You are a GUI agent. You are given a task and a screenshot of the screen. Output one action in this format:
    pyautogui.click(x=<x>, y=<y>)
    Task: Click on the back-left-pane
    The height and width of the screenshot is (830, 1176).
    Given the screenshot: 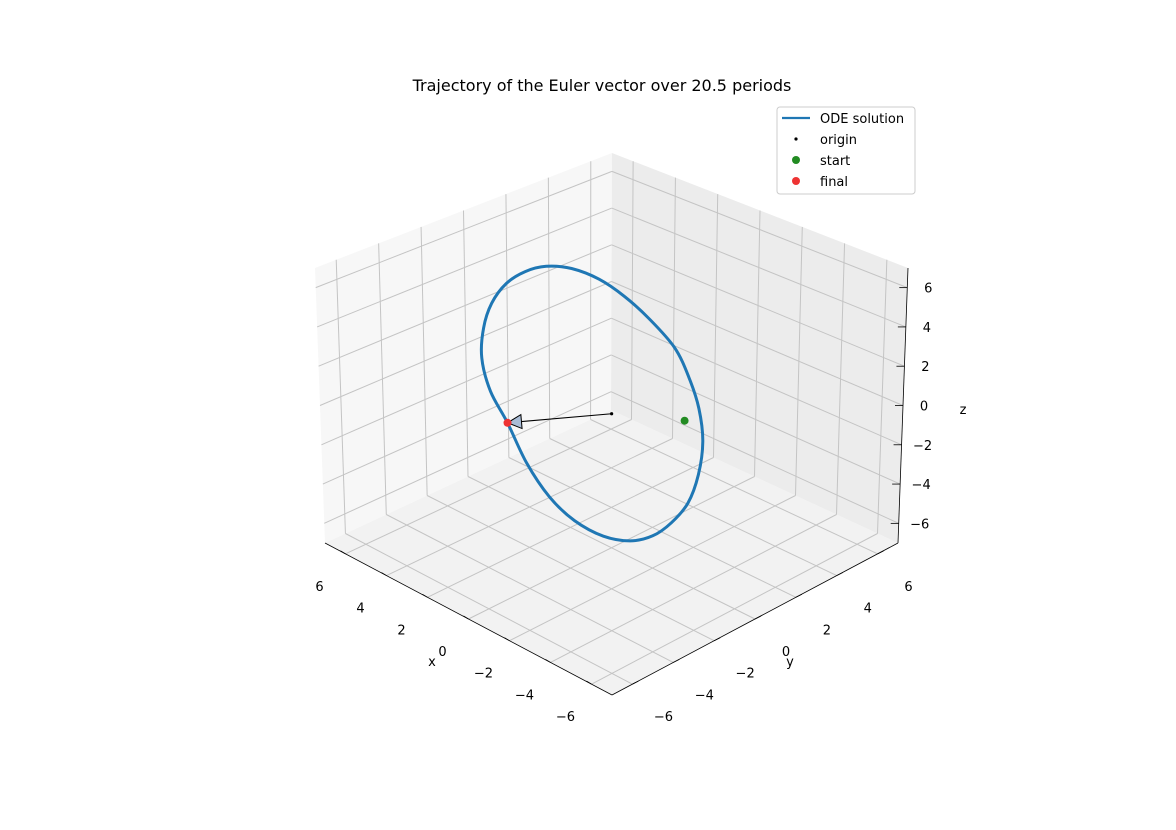 What is the action you would take?
    pyautogui.click(x=463, y=348)
    